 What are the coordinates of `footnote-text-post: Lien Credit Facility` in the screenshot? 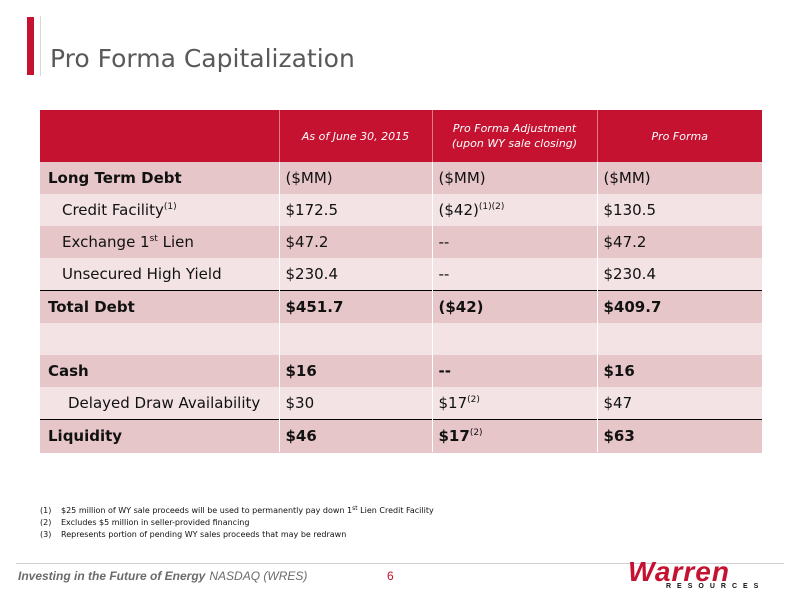 It's located at (395, 510).